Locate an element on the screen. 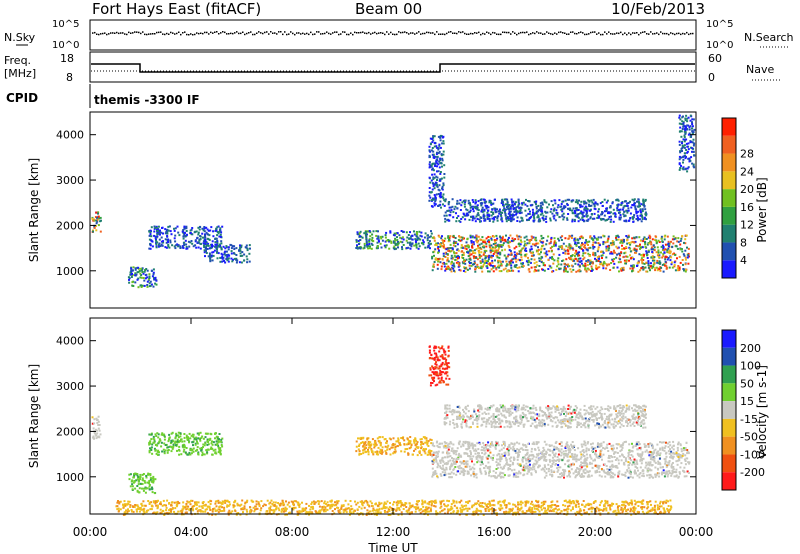  nsearch-tick-bottom: 10^0 is located at coordinates (719, 45).